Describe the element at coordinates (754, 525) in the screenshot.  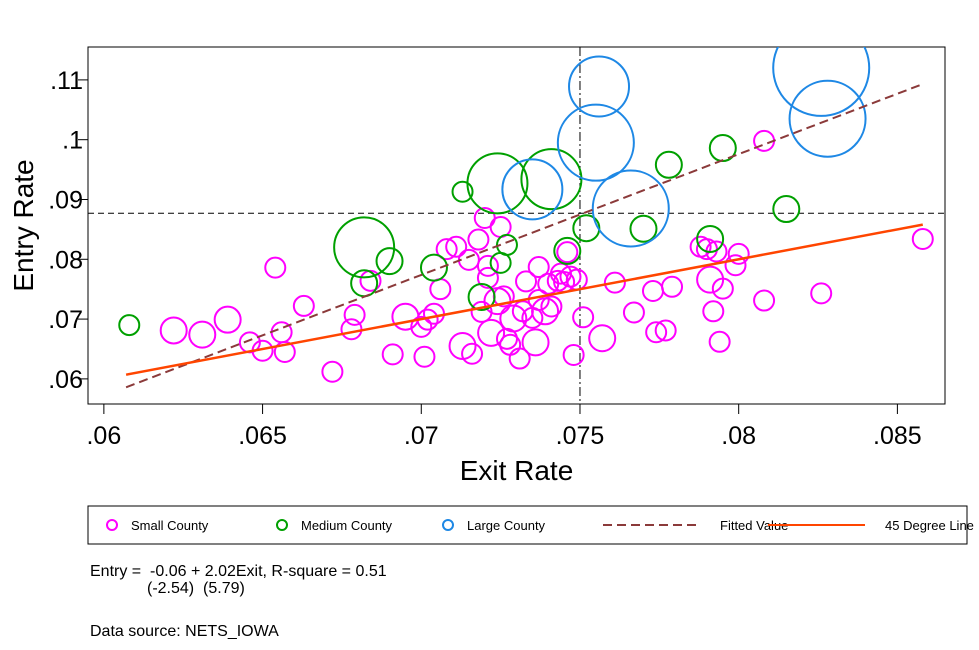
I see `legend-label: Fitted Value` at that location.